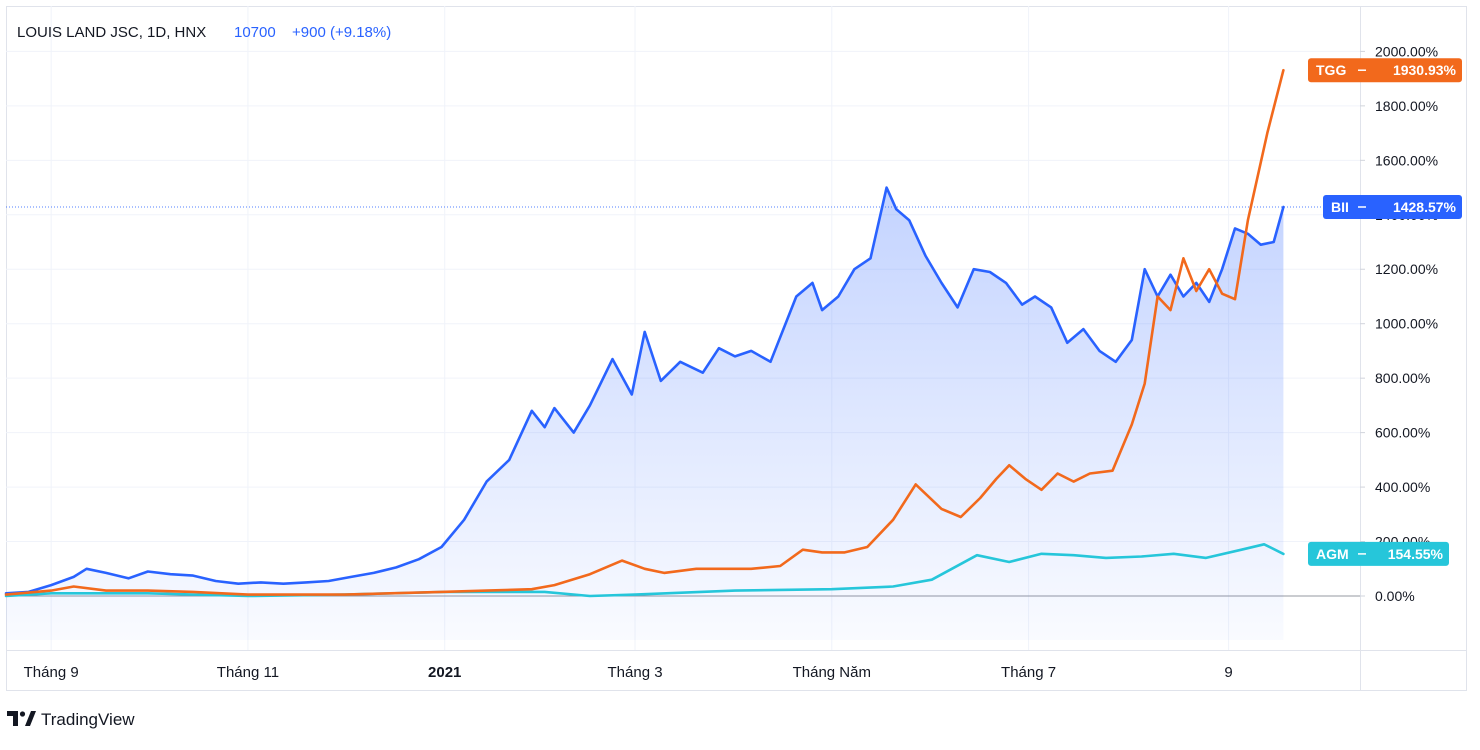 The height and width of the screenshot is (750, 1480). What do you see at coordinates (1402, 487) in the screenshot?
I see `y-tick-label-2: 400.00%` at bounding box center [1402, 487].